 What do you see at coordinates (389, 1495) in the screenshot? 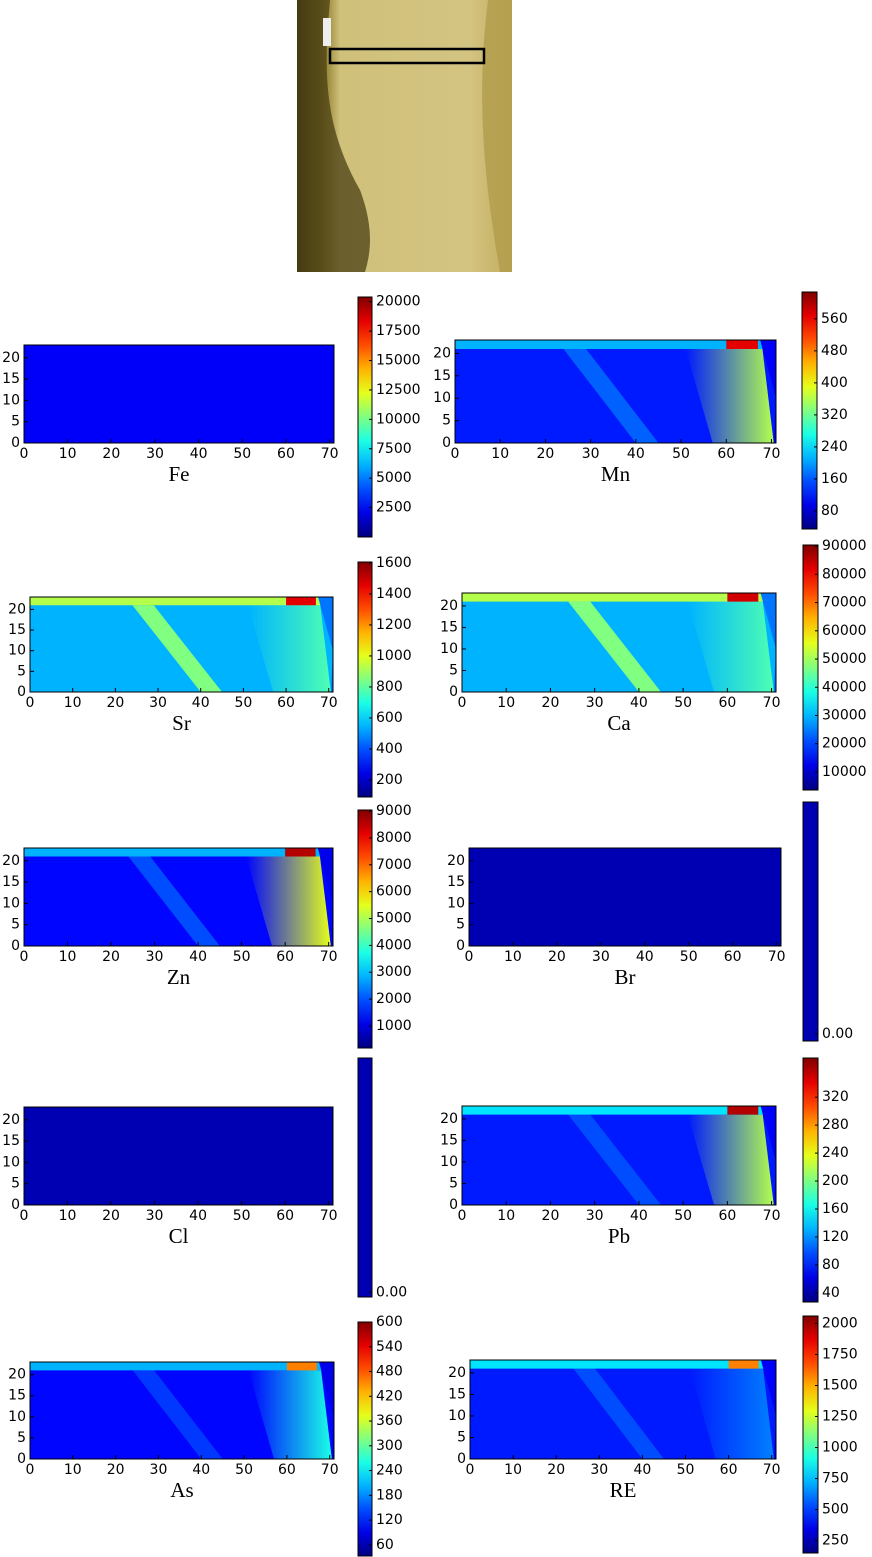
I see `colorbar-tick-label: 180` at bounding box center [389, 1495].